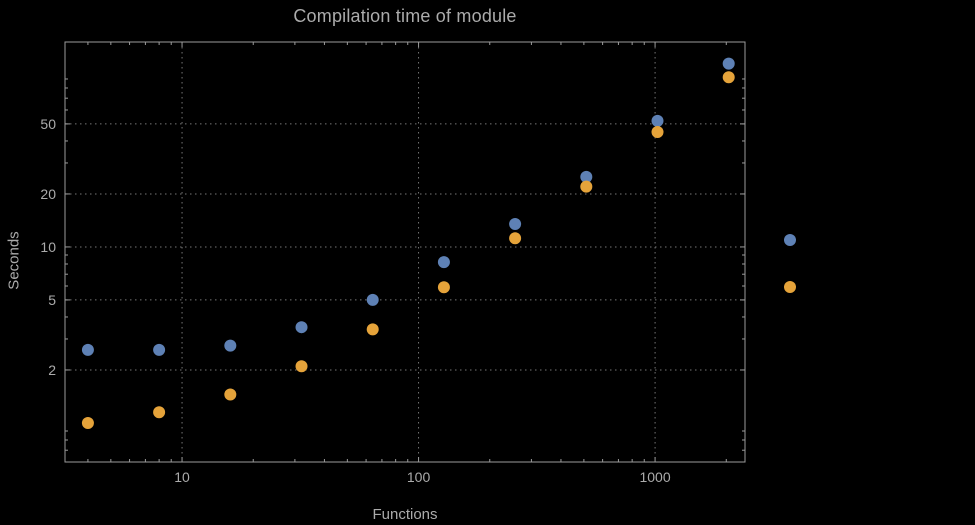 This screenshot has height=525, width=975. I want to click on x-tick-label: 10, so click(182, 477).